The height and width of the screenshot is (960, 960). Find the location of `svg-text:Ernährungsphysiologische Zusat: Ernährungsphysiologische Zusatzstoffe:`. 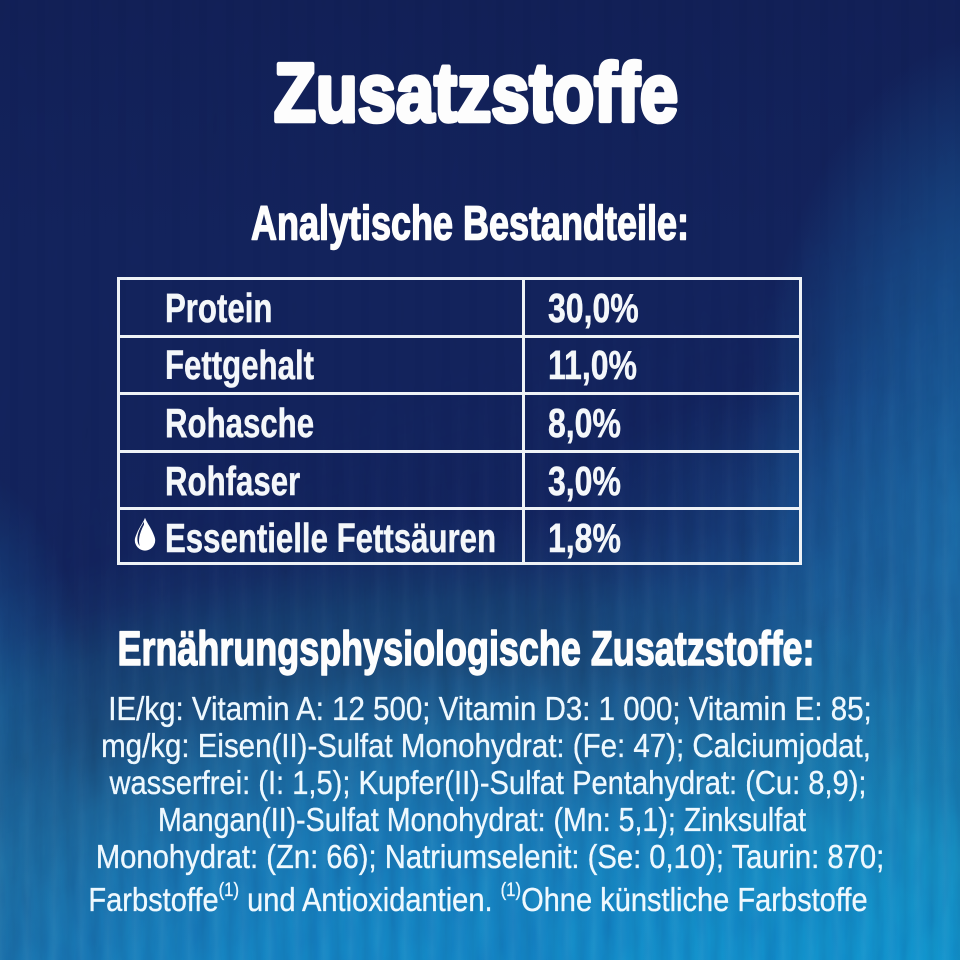

svg-text:Ernährungsphysiologische Zusat: Ernährungsphysiologische Zusatzstoffe: is located at coordinates (466, 649).